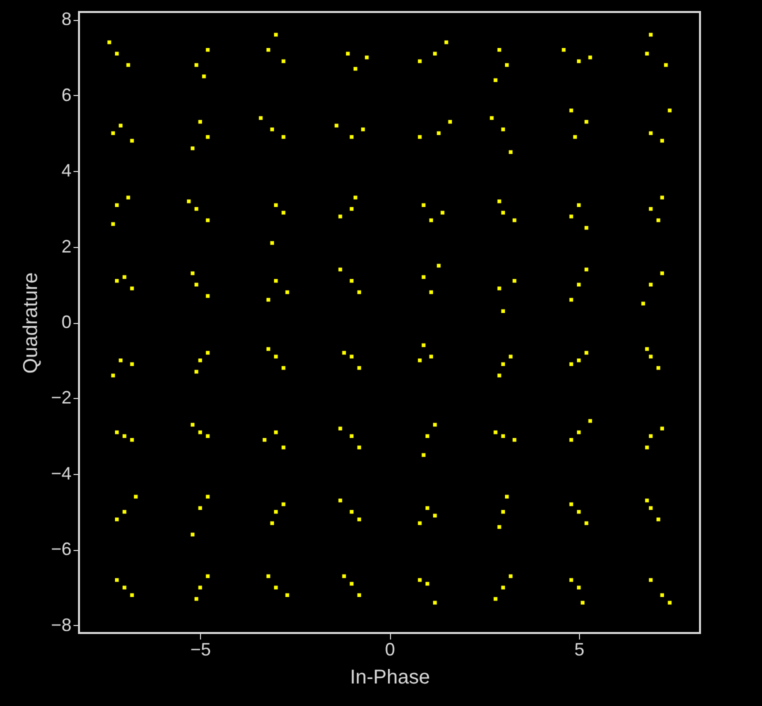 This screenshot has height=706, width=762. Describe the element at coordinates (66, 246) in the screenshot. I see `y-tick-label: 2` at that location.